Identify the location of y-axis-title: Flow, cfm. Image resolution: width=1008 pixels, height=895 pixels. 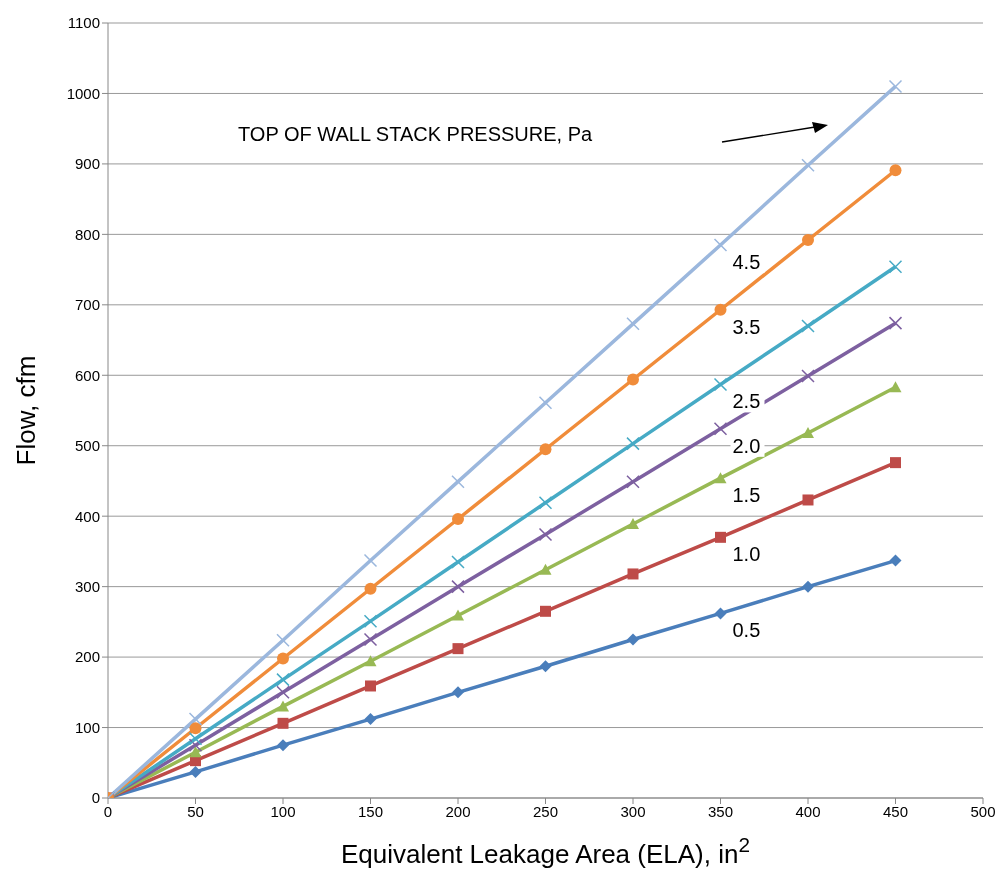
(26, 410).